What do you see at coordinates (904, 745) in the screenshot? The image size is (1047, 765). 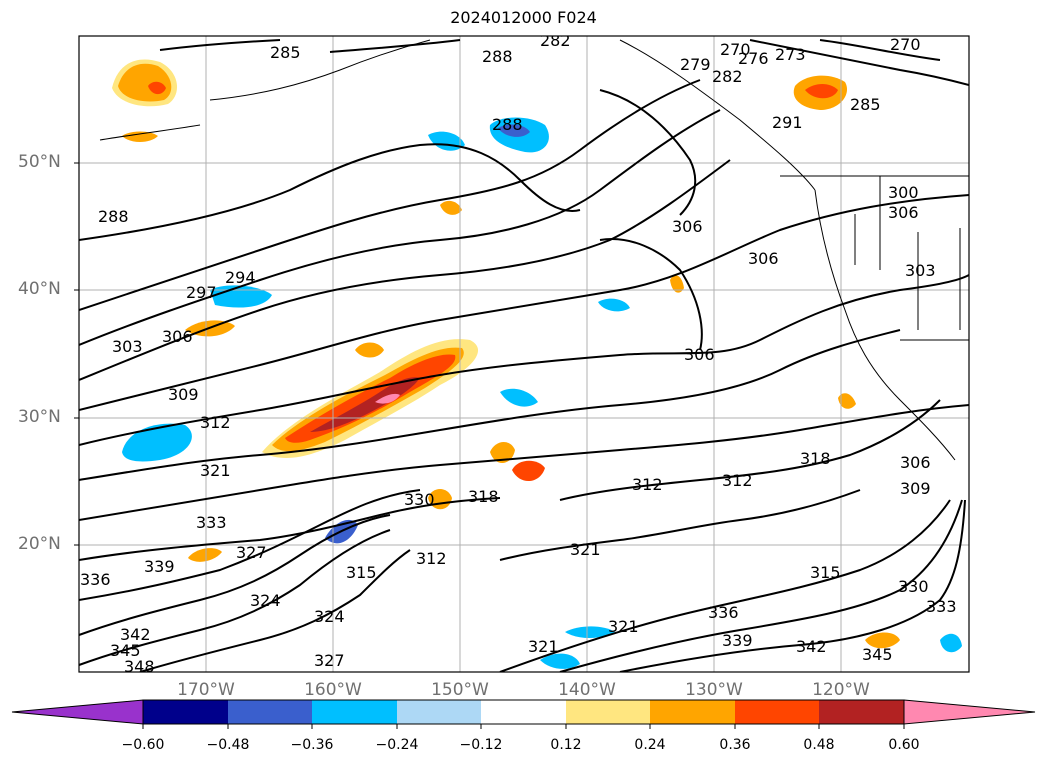 I see `colorbar-tick-label: 0.60` at bounding box center [904, 745].